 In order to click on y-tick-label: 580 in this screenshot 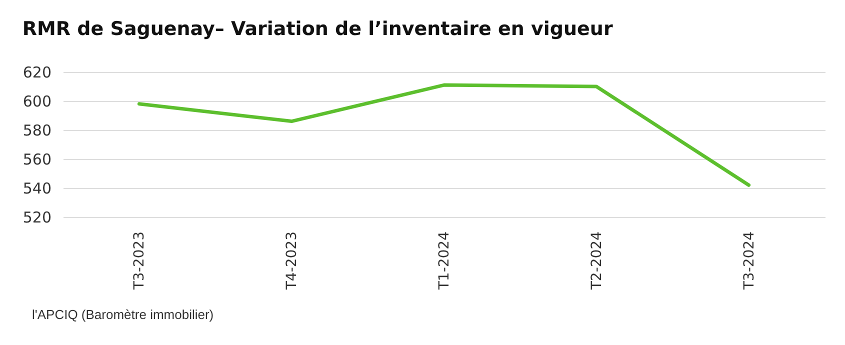, I will do `click(37, 131)`.